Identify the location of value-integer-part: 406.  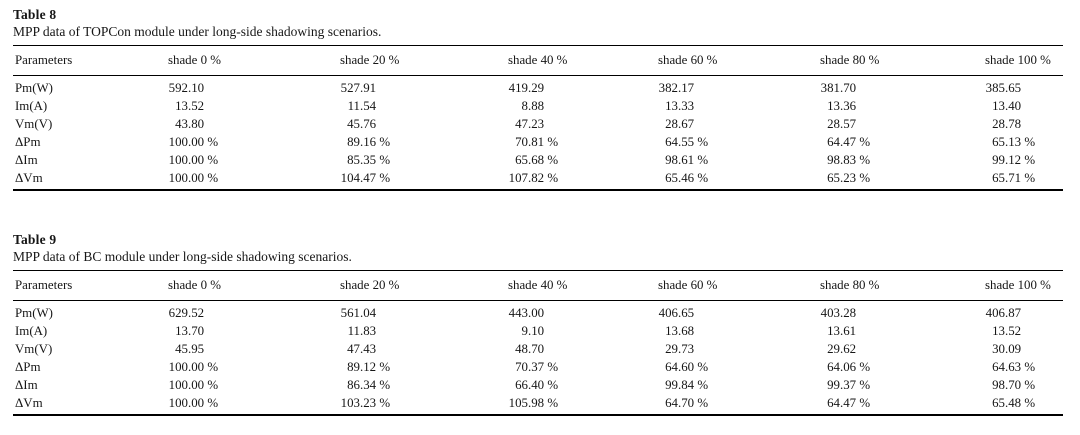
(995, 313).